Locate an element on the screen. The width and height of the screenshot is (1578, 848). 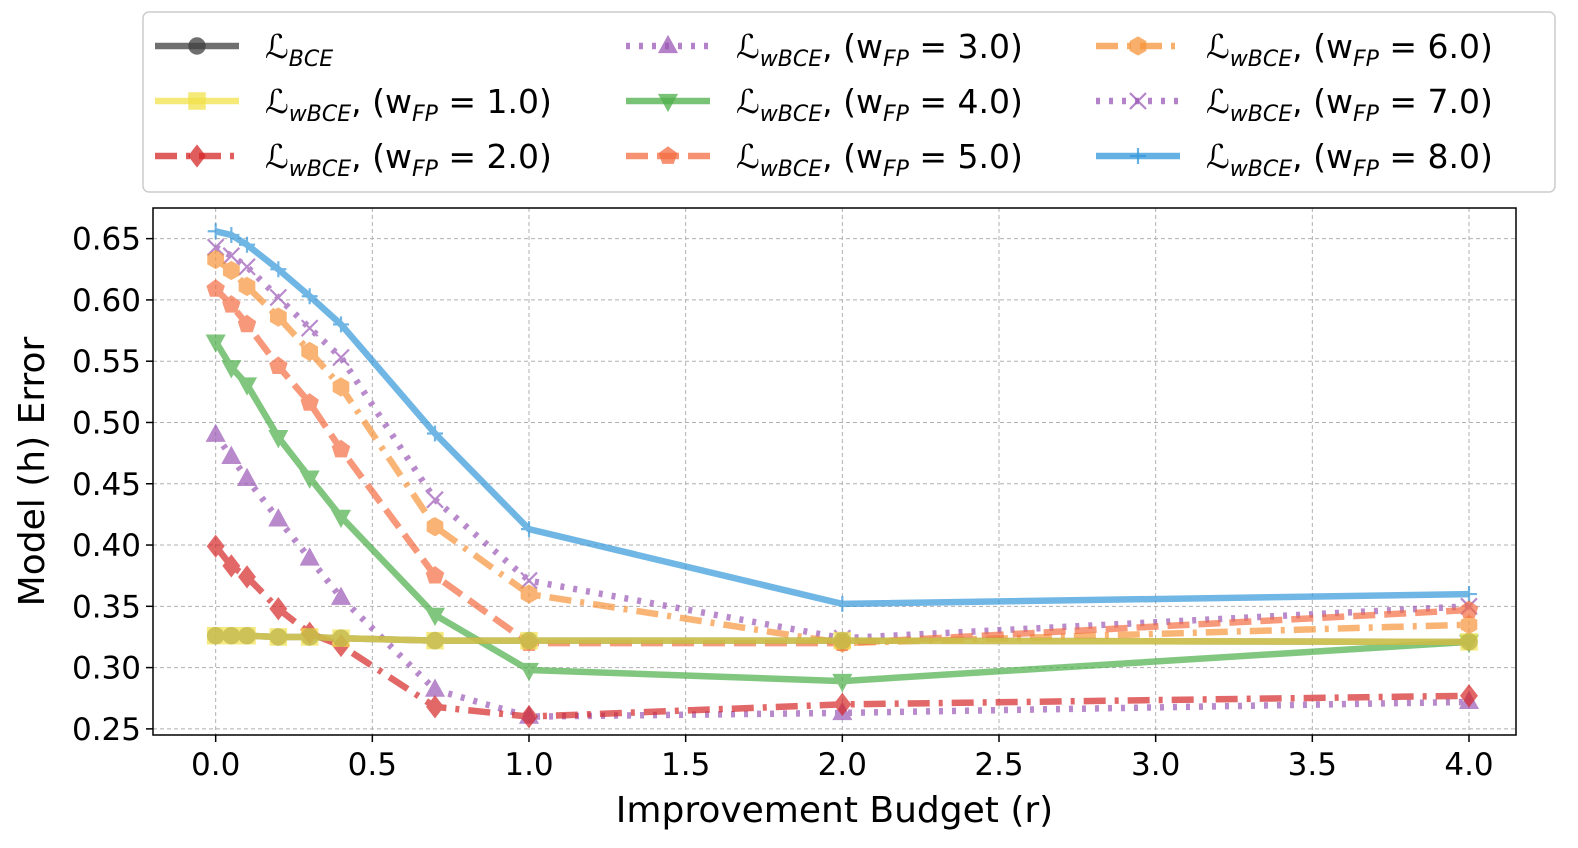
y-tick-label: 0.25 is located at coordinates (106, 730).